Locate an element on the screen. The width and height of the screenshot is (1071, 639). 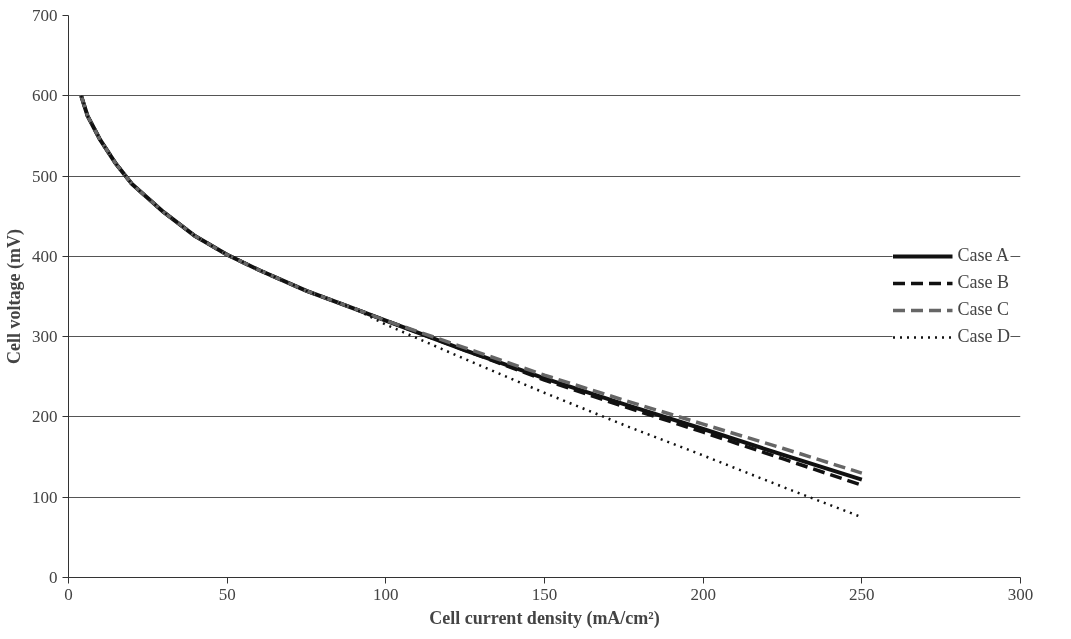
x-tick-label: 200 is located at coordinates (703, 594).